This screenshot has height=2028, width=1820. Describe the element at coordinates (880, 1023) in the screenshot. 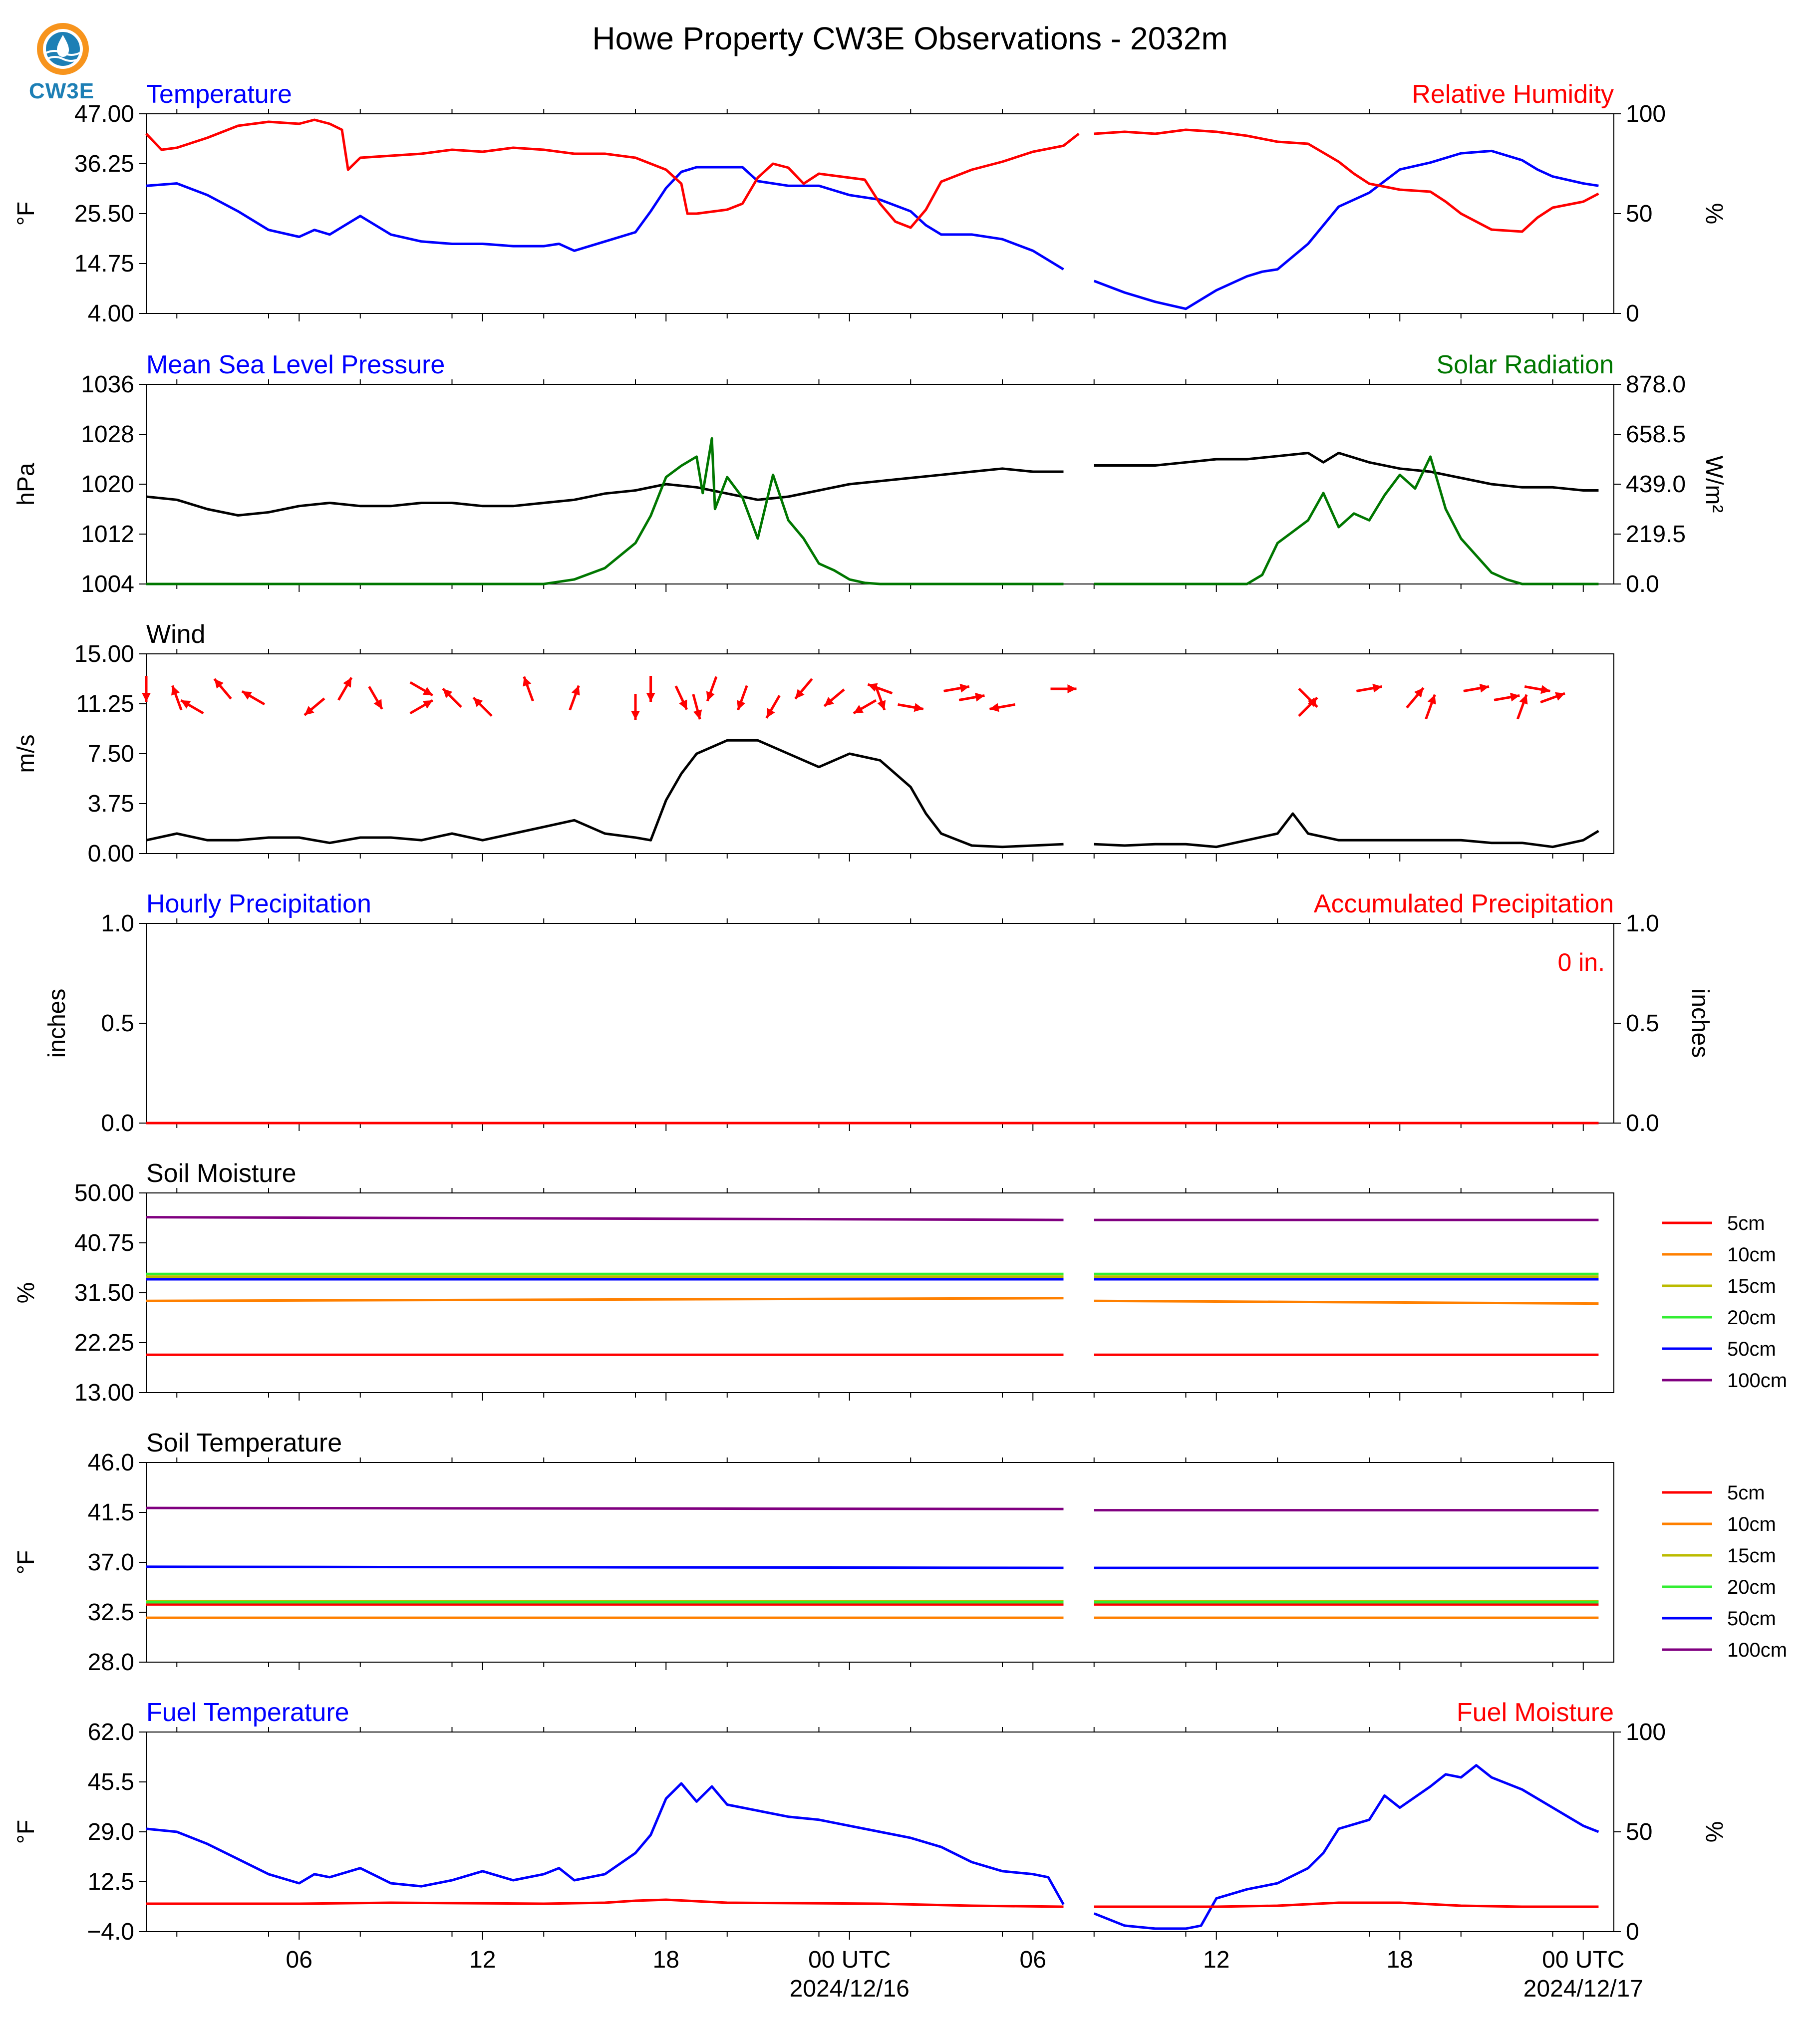

I see `precipitation-frame` at that location.